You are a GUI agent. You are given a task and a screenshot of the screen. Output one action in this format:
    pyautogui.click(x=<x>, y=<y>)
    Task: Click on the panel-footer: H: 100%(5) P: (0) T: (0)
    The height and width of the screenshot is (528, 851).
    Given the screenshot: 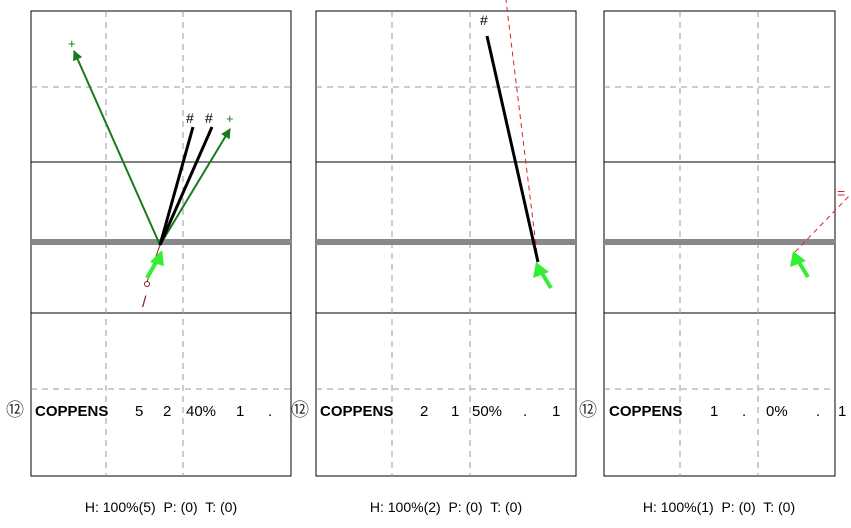 What is the action you would take?
    pyautogui.click(x=161, y=507)
    